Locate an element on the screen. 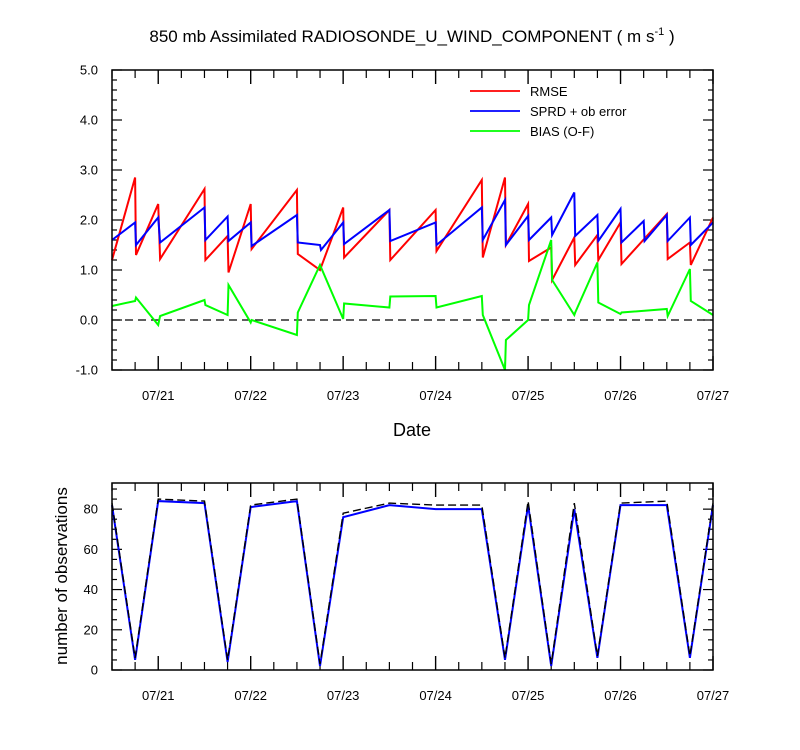 The image size is (800, 750). bottom-x-tick-label: 07/24 is located at coordinates (435, 695).